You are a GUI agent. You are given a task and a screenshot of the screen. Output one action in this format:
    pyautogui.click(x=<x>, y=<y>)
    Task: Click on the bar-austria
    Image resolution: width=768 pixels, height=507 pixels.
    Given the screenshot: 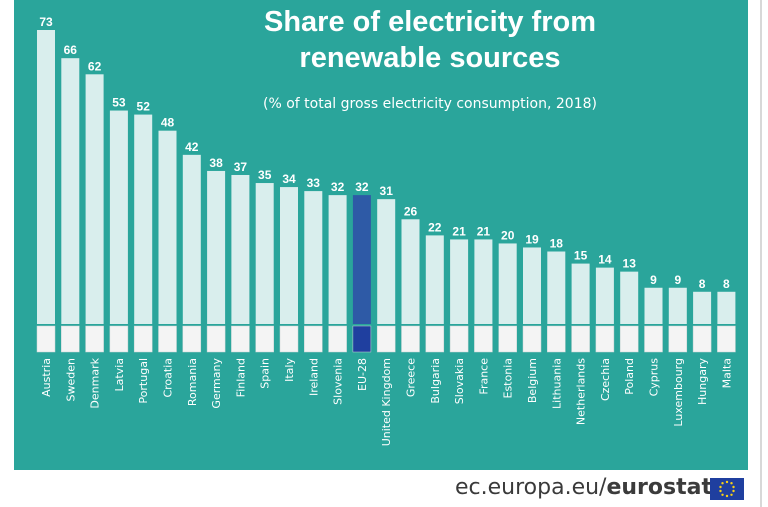 What is the action you would take?
    pyautogui.click(x=46, y=177)
    